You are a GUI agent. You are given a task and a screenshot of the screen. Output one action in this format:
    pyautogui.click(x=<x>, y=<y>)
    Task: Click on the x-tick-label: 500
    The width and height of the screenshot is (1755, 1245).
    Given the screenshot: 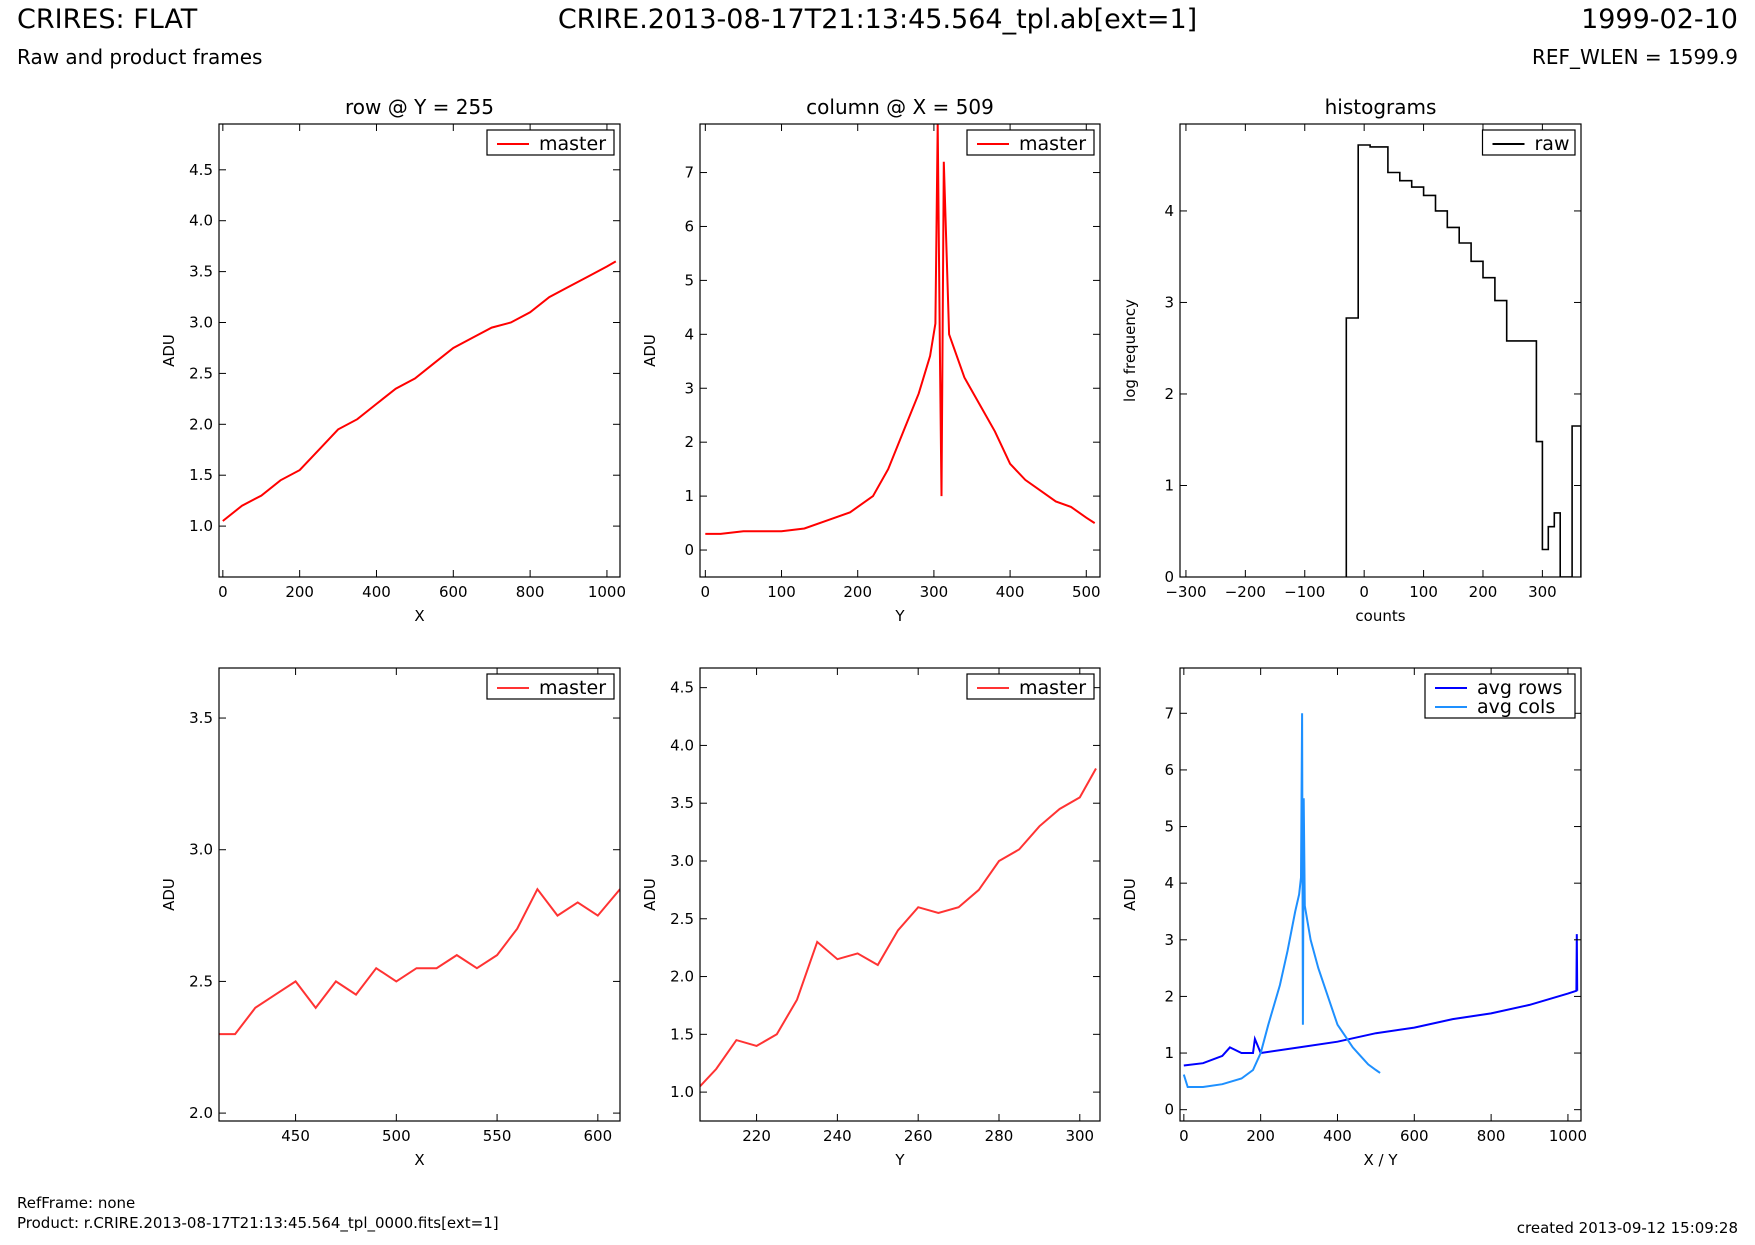 What is the action you would take?
    pyautogui.click(x=1086, y=592)
    